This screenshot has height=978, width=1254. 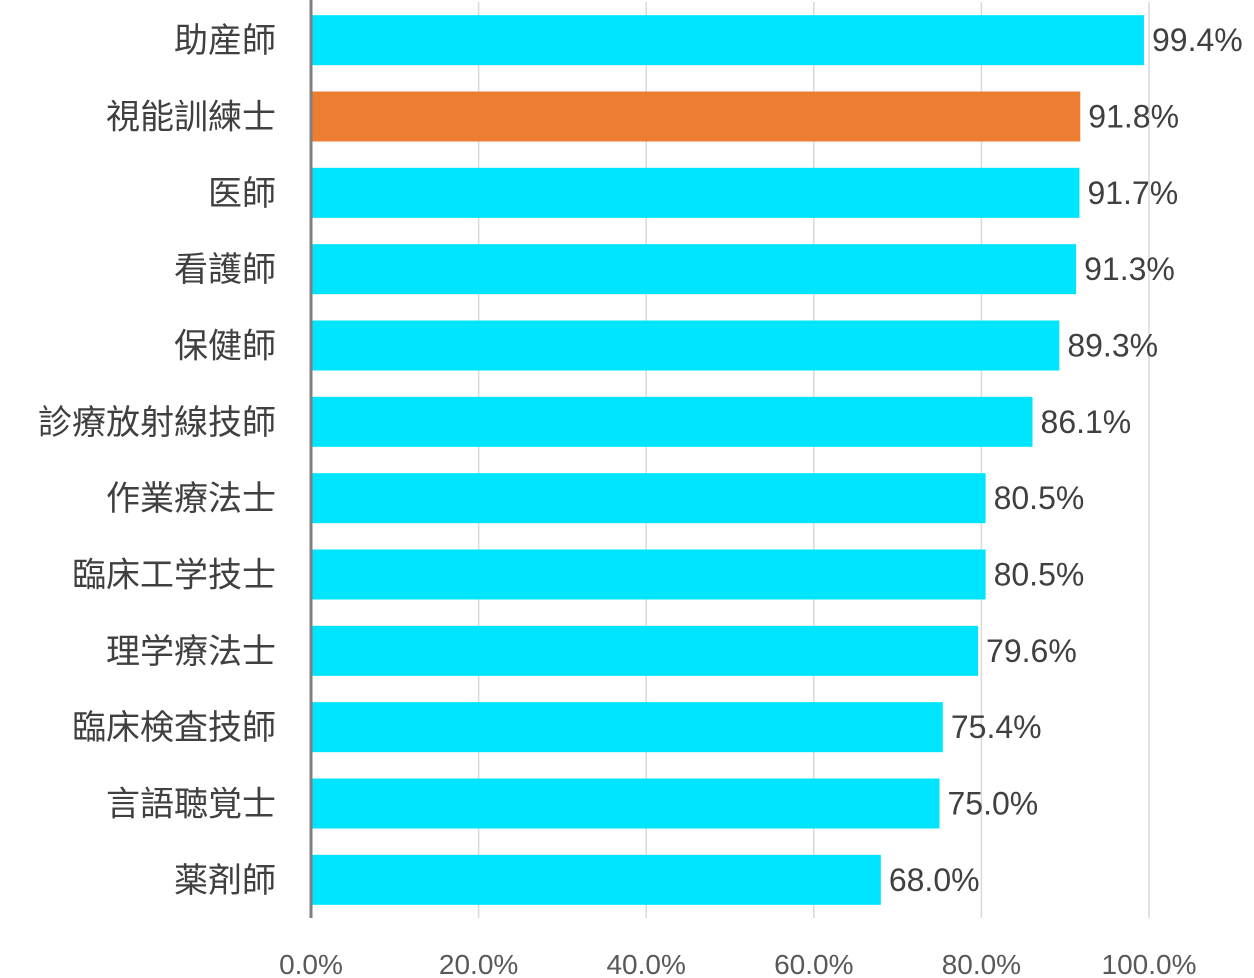 What do you see at coordinates (174, 728) in the screenshot?
I see `category-label: 臨床検査技師` at bounding box center [174, 728].